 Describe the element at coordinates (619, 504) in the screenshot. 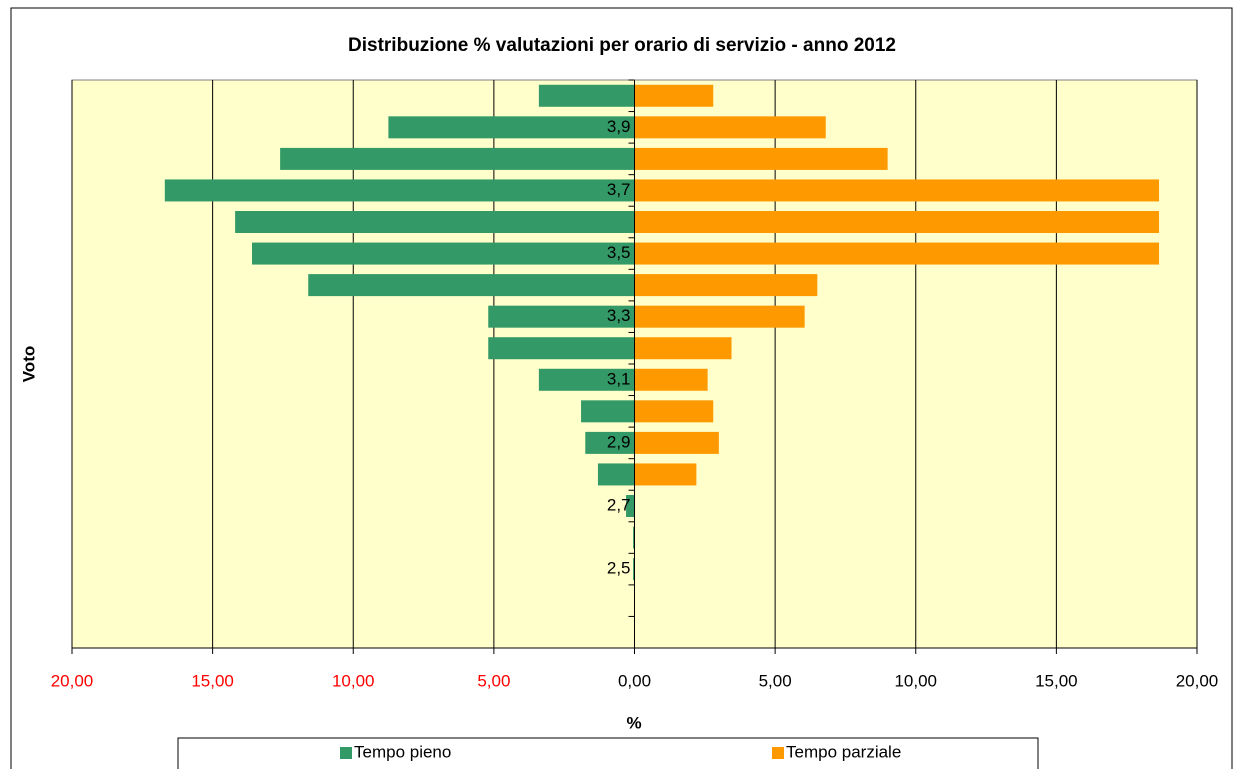

I see `y-tick-label: 2,7` at that location.